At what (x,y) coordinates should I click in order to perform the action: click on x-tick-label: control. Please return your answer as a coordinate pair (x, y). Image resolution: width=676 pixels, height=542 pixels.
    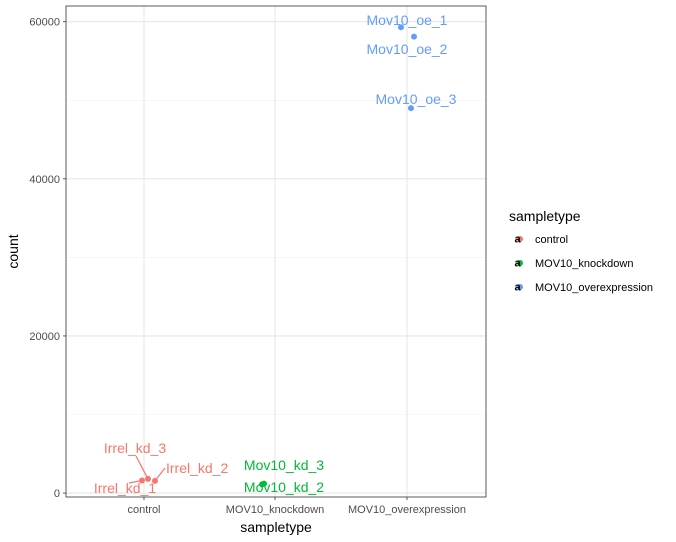
    Looking at the image, I should click on (143, 510).